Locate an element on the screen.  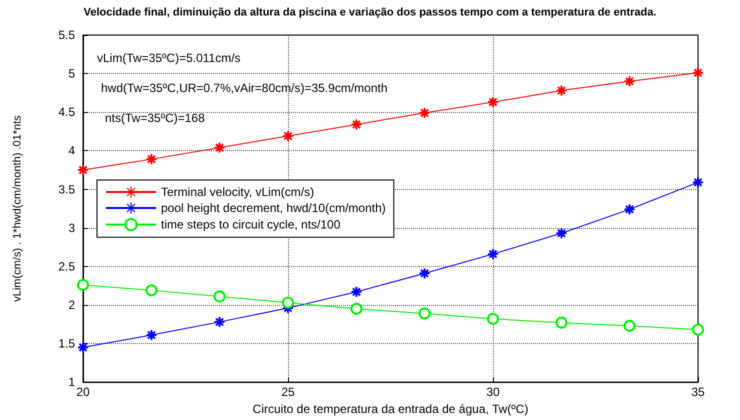
y-axis-title: vLim(cm/s) . 1*hwd(cm/month) .01*nts is located at coordinates (18, 208).